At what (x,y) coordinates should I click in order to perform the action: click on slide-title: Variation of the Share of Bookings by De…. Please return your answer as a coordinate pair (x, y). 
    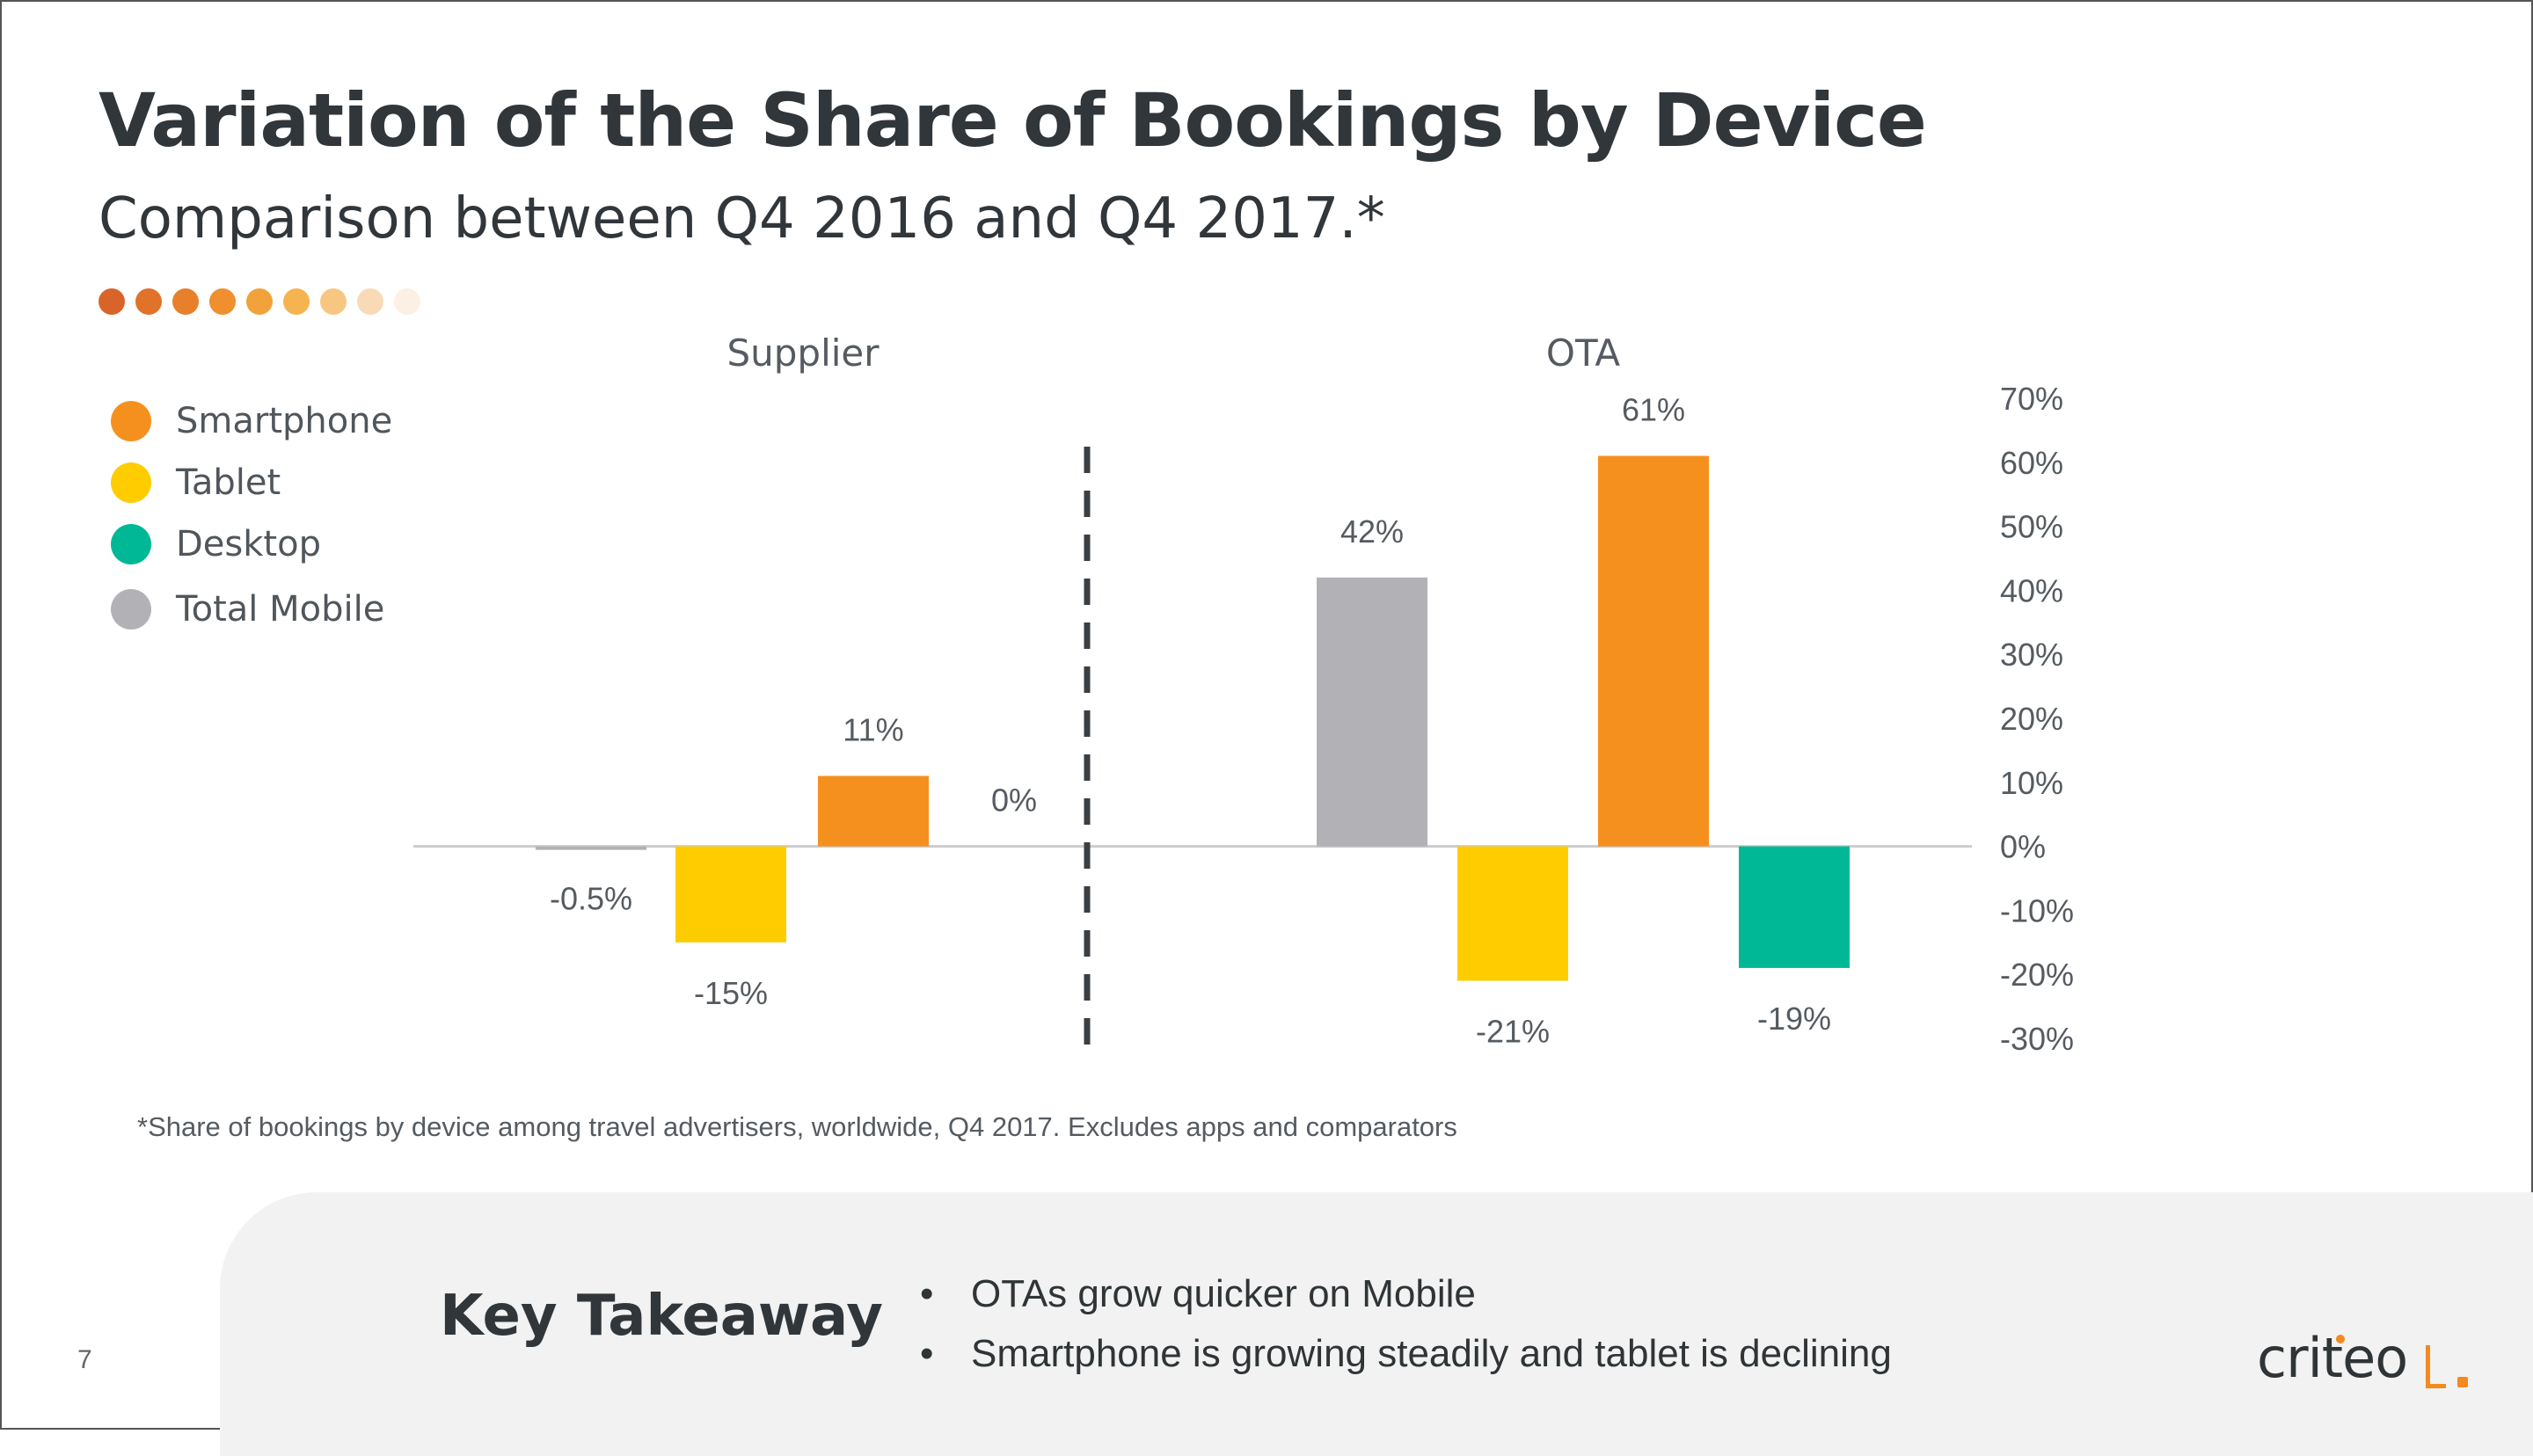
    Looking at the image, I should click on (1013, 121).